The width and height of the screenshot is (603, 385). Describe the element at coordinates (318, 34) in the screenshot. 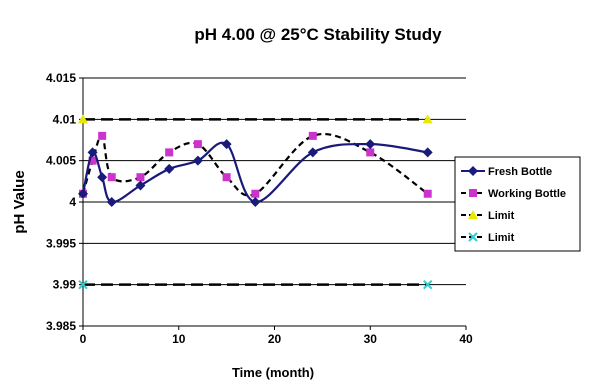

I see `chart-title: pH 4.00 @ 25°C Stability Study` at that location.